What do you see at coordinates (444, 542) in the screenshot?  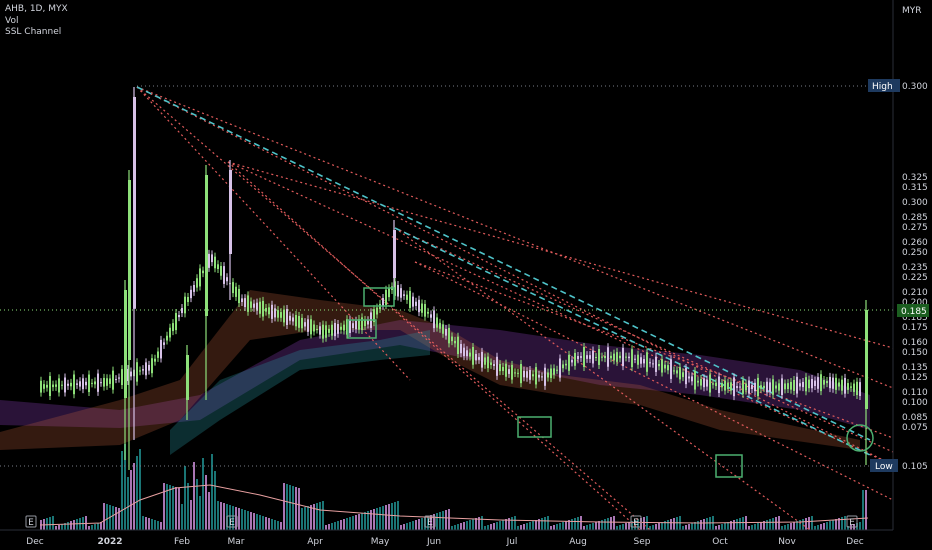 I see `time-axis: Dec 2022 Feb Mar Apr May Jun Jul Aug Sep Oct Nov Dec` at bounding box center [444, 542].